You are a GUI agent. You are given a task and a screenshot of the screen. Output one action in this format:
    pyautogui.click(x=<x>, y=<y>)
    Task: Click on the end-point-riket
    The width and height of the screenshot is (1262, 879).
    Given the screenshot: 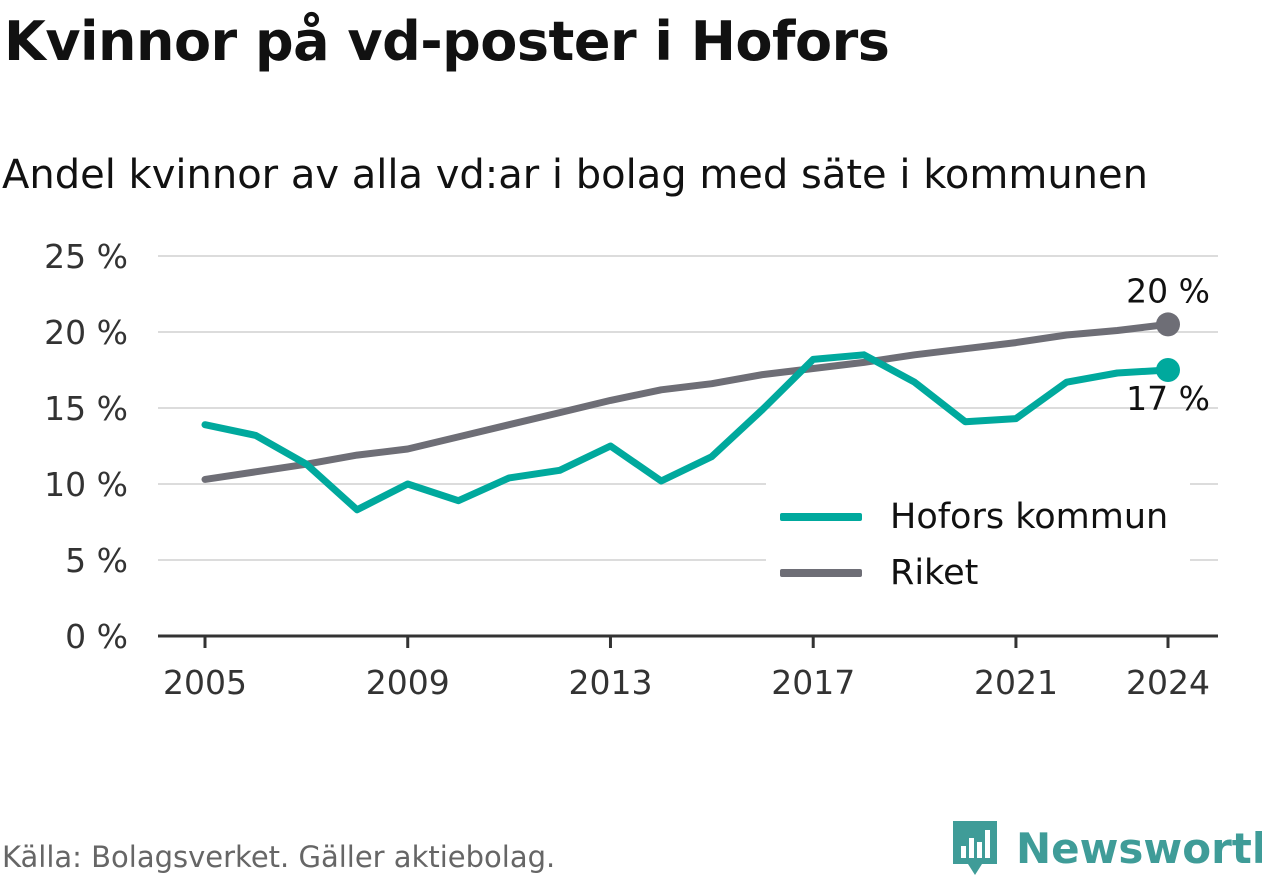 What is the action you would take?
    pyautogui.click(x=1168, y=324)
    